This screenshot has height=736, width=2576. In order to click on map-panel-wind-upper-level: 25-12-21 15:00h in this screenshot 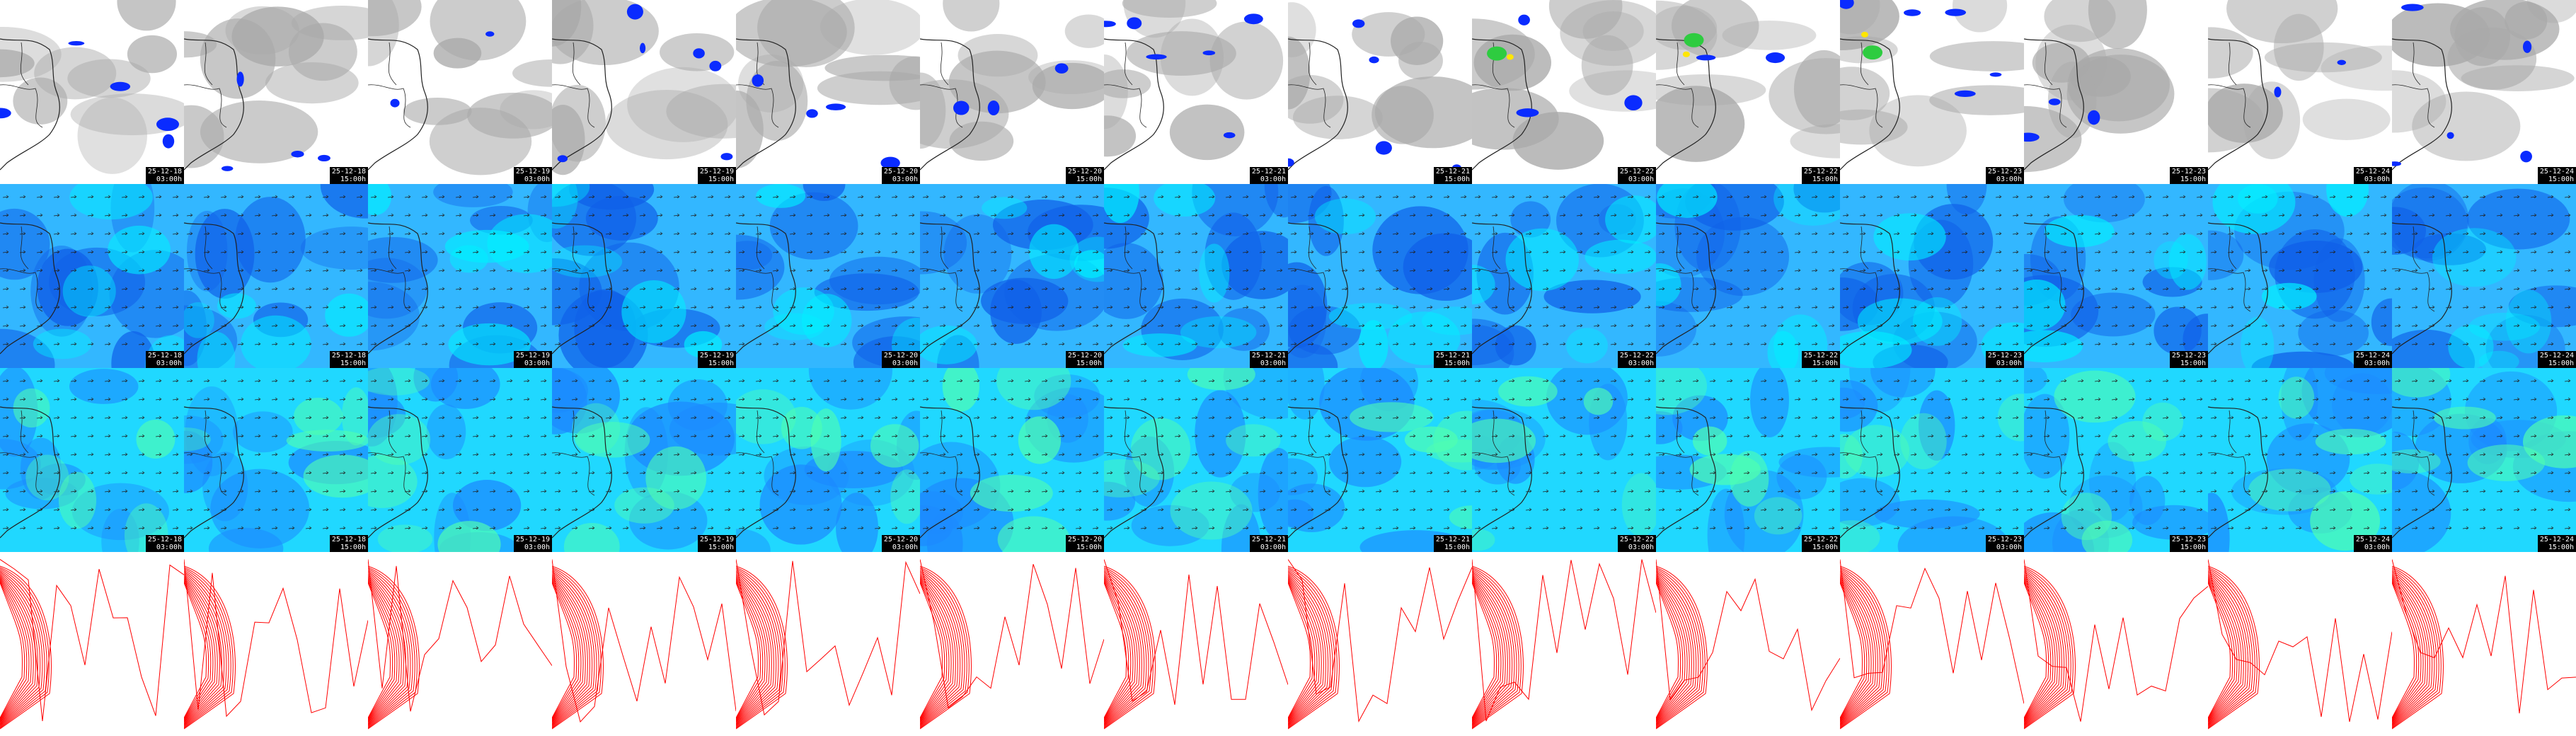, I will do `click(1380, 460)`.